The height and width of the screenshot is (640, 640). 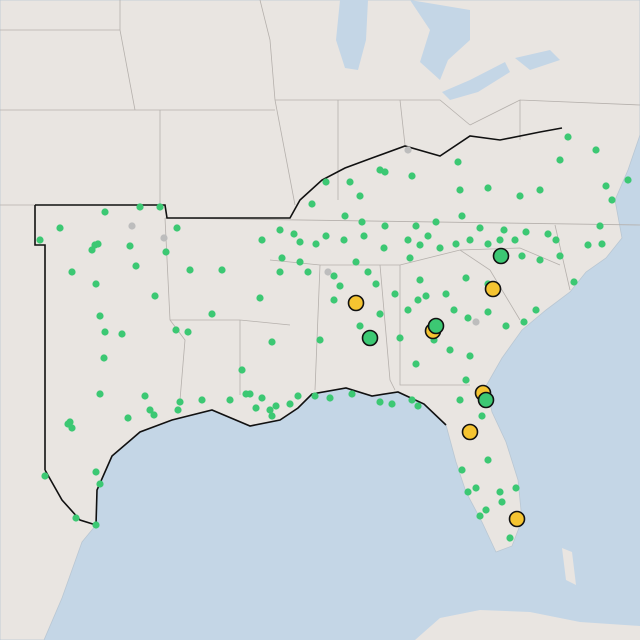 I want to click on lake-ontario, so click(x=537, y=60).